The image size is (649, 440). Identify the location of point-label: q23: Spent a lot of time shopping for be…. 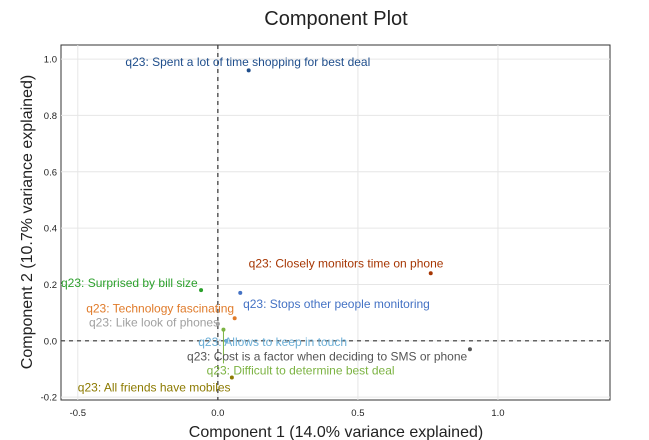
(247, 62).